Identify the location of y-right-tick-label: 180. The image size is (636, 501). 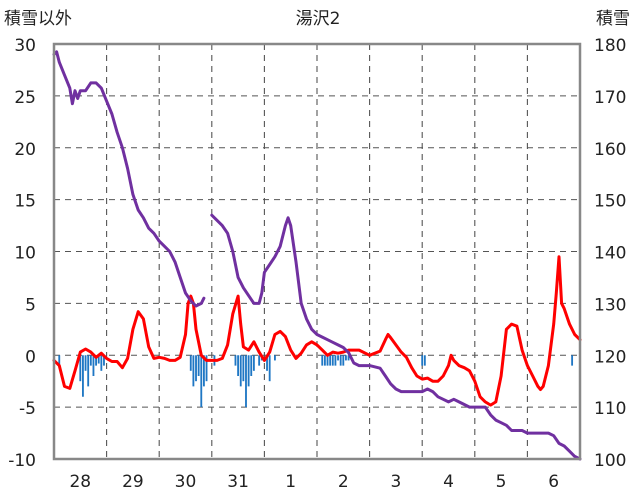
(610, 46).